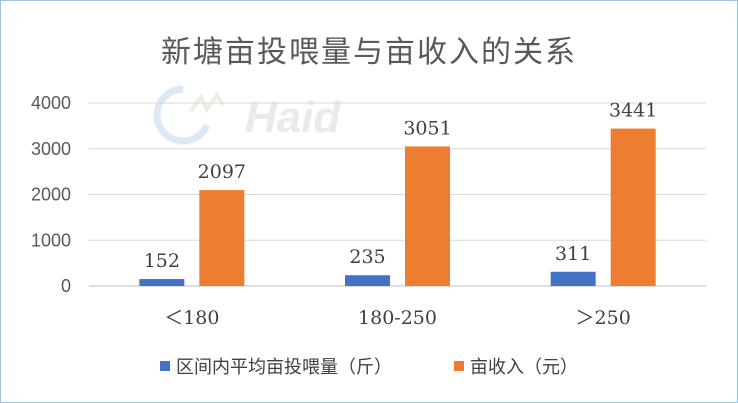  Describe the element at coordinates (603, 318) in the screenshot. I see `x-category-label: ＞250` at that location.